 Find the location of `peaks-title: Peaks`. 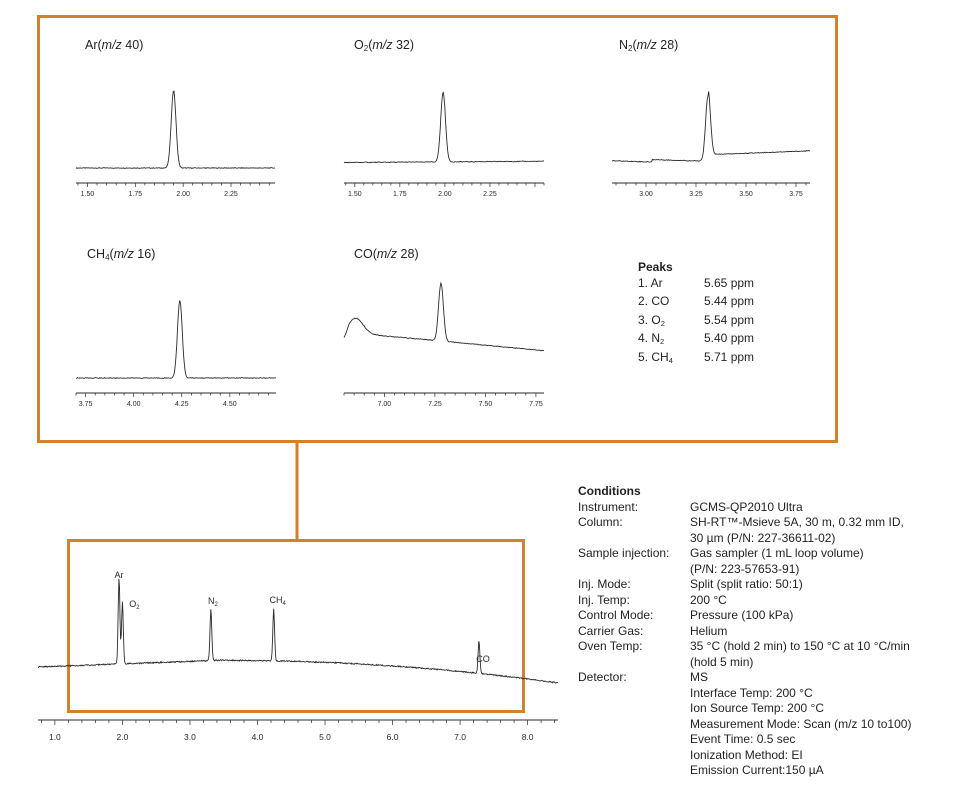

peaks-title: Peaks is located at coordinates (655, 267).